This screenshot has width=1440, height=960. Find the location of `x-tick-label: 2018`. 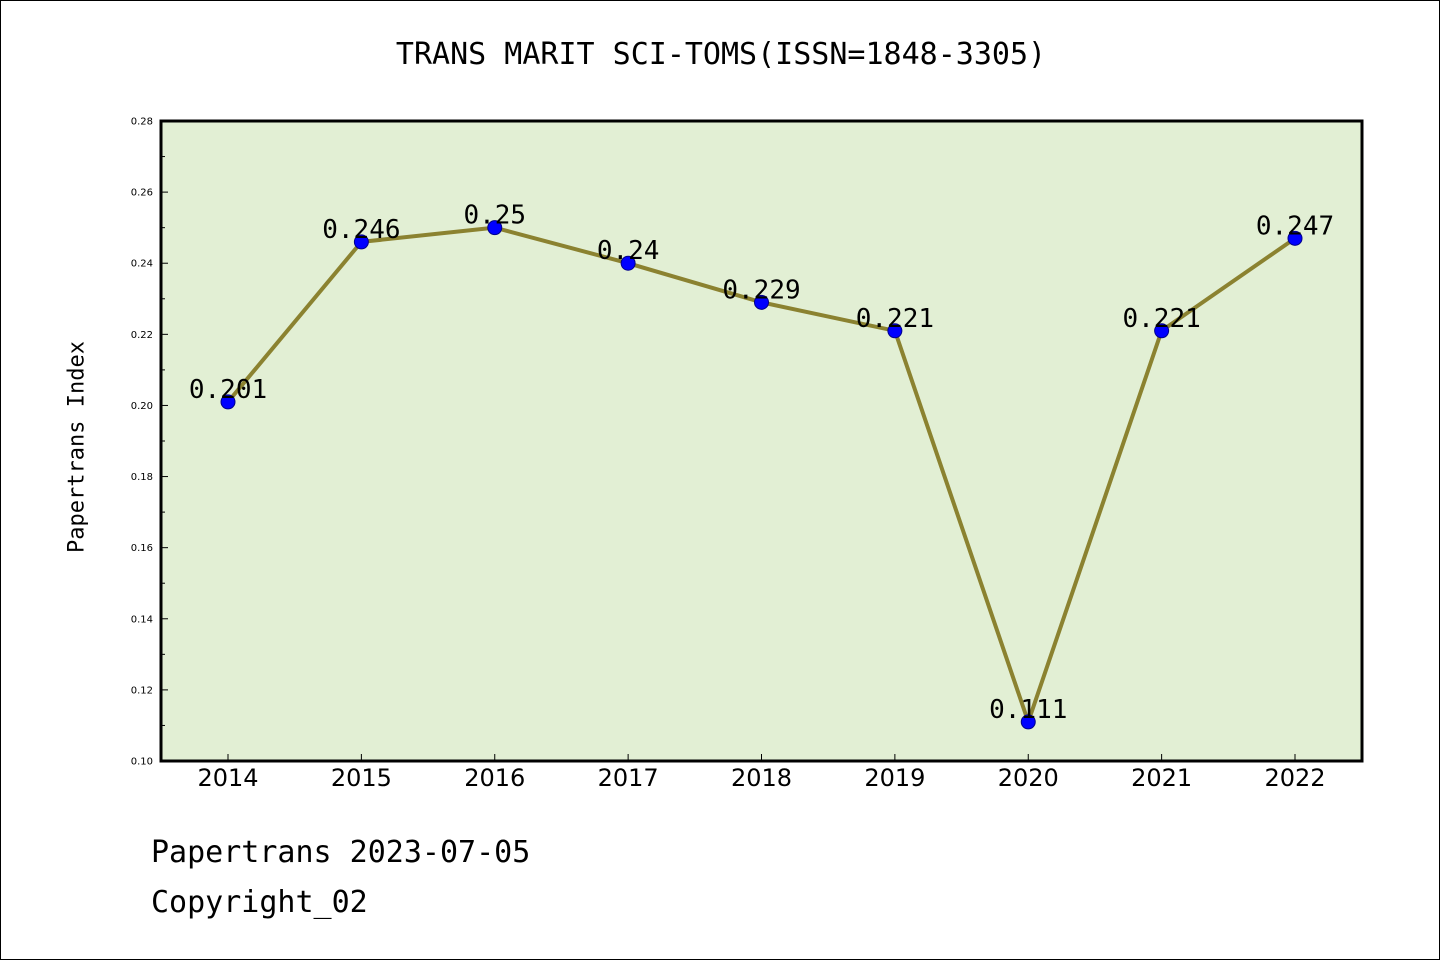

x-tick-label: 2018 is located at coordinates (761, 778).